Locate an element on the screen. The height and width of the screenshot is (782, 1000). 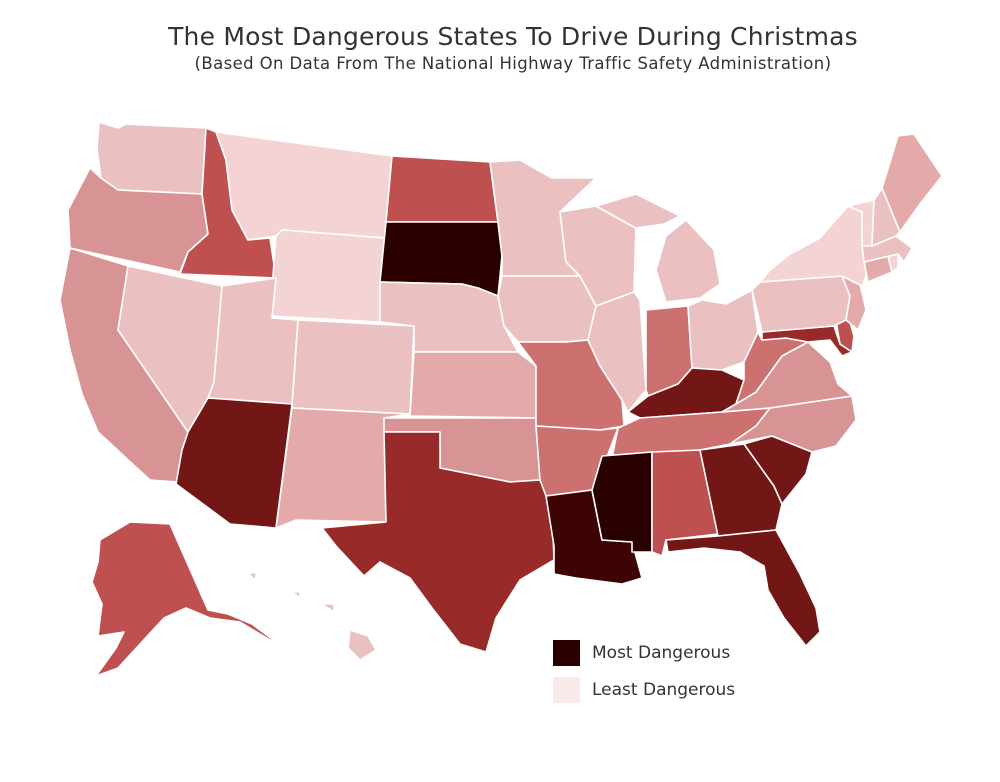
state-VT is located at coordinates (861, 223).